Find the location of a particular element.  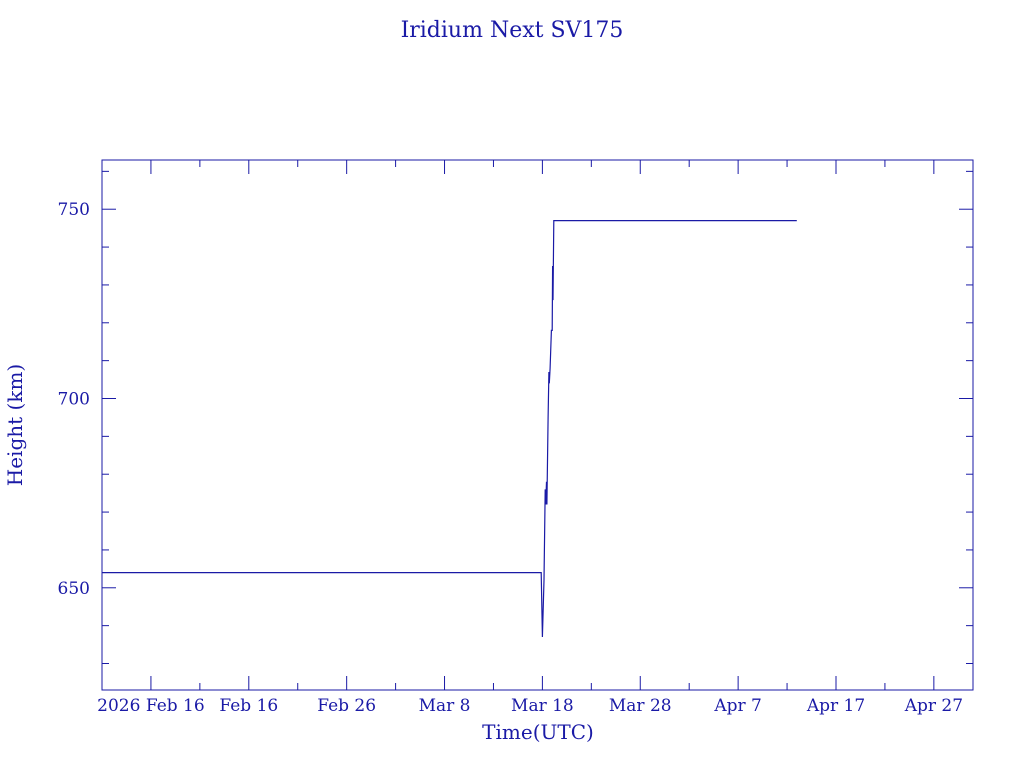

x-tick-label: Apr 27 is located at coordinates (933, 706).